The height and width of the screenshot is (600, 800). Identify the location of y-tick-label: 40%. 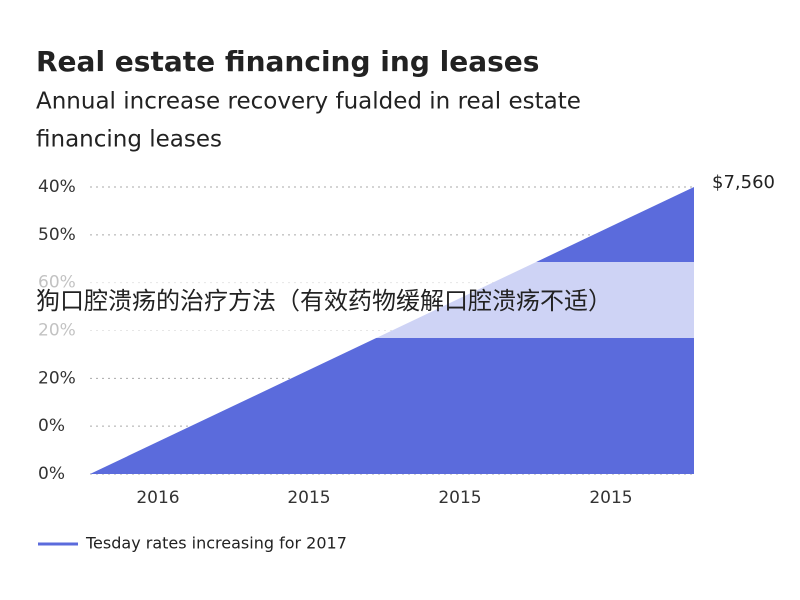
(57, 187).